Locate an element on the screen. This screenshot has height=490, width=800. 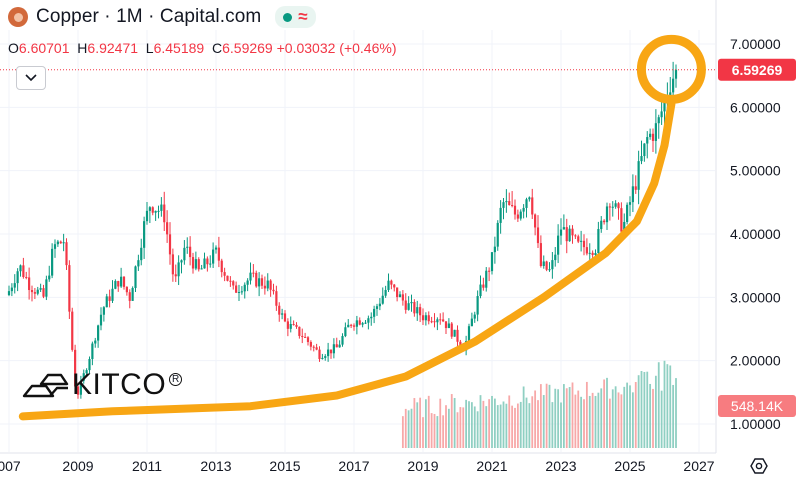
collapse-legend-button is located at coordinates (31, 78).